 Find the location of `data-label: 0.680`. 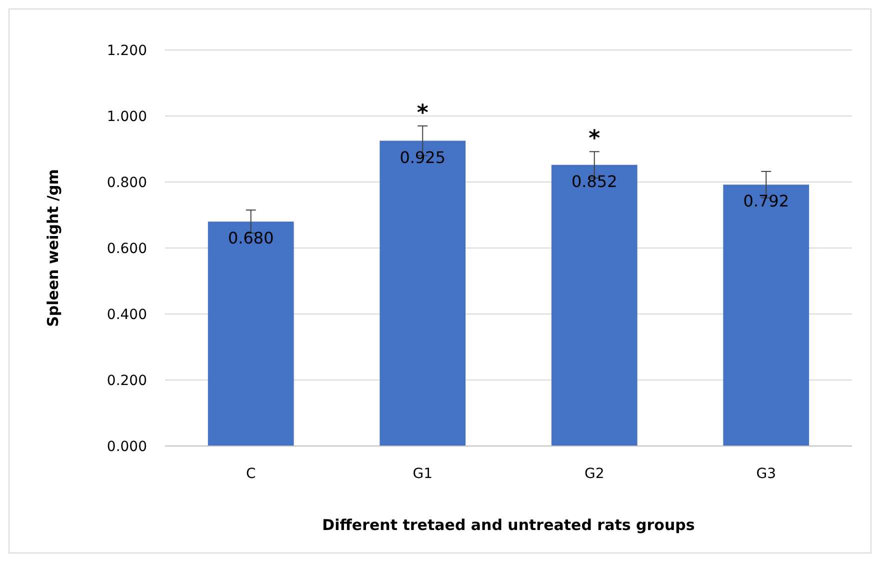

data-label: 0.680 is located at coordinates (251, 238).